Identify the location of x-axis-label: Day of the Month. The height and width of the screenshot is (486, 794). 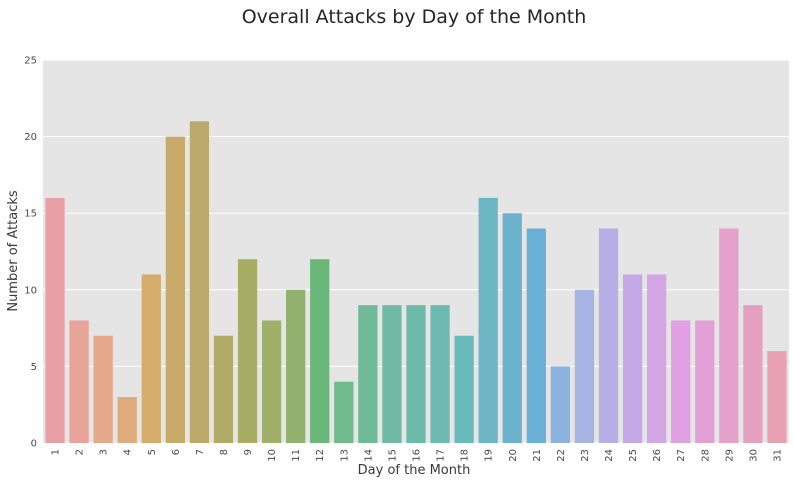
(414, 470).